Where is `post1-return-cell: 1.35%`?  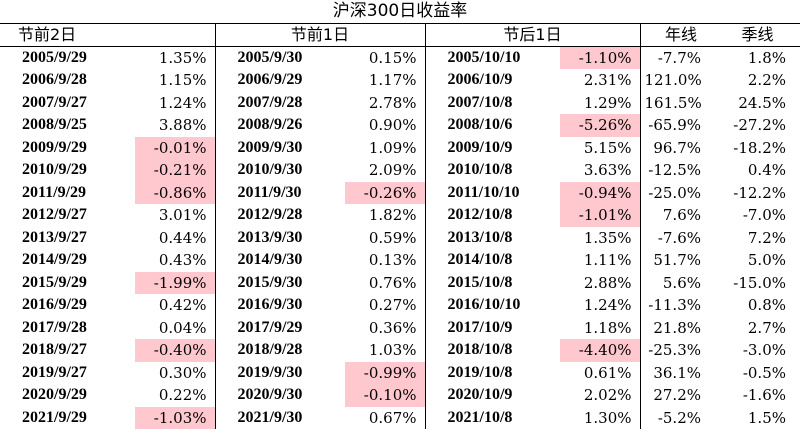 post1-return-cell: 1.35% is located at coordinates (600, 237).